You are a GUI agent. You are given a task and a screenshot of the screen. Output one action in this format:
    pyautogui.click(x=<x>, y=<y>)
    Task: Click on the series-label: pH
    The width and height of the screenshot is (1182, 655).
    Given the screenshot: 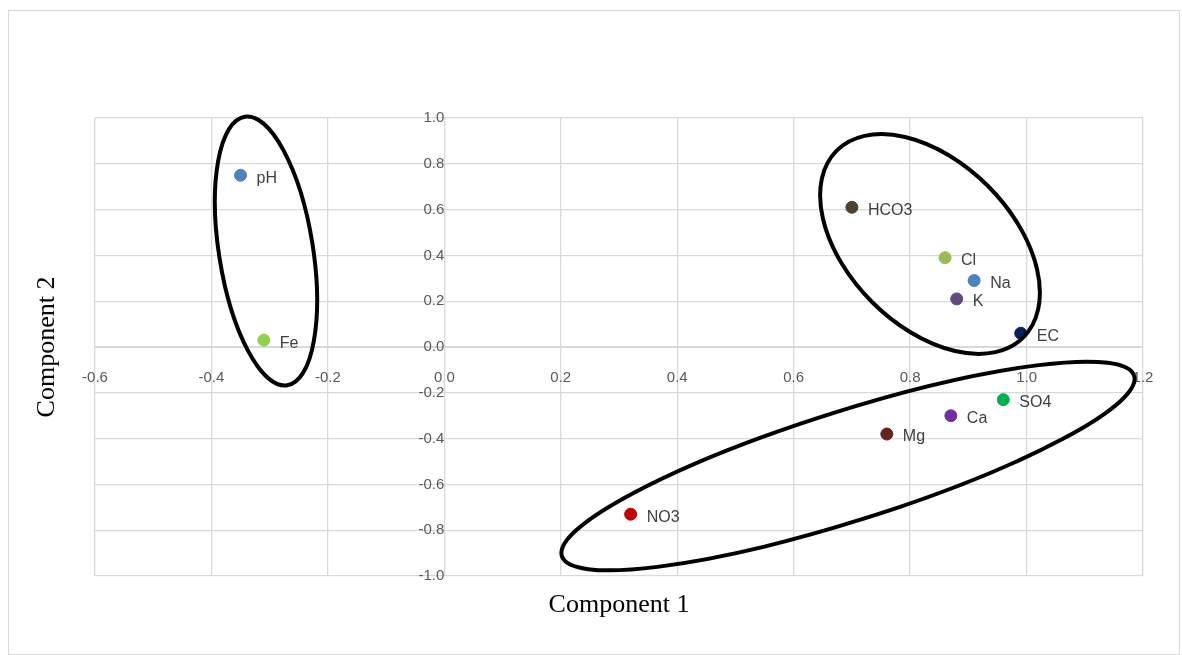 What is the action you would take?
    pyautogui.click(x=267, y=177)
    